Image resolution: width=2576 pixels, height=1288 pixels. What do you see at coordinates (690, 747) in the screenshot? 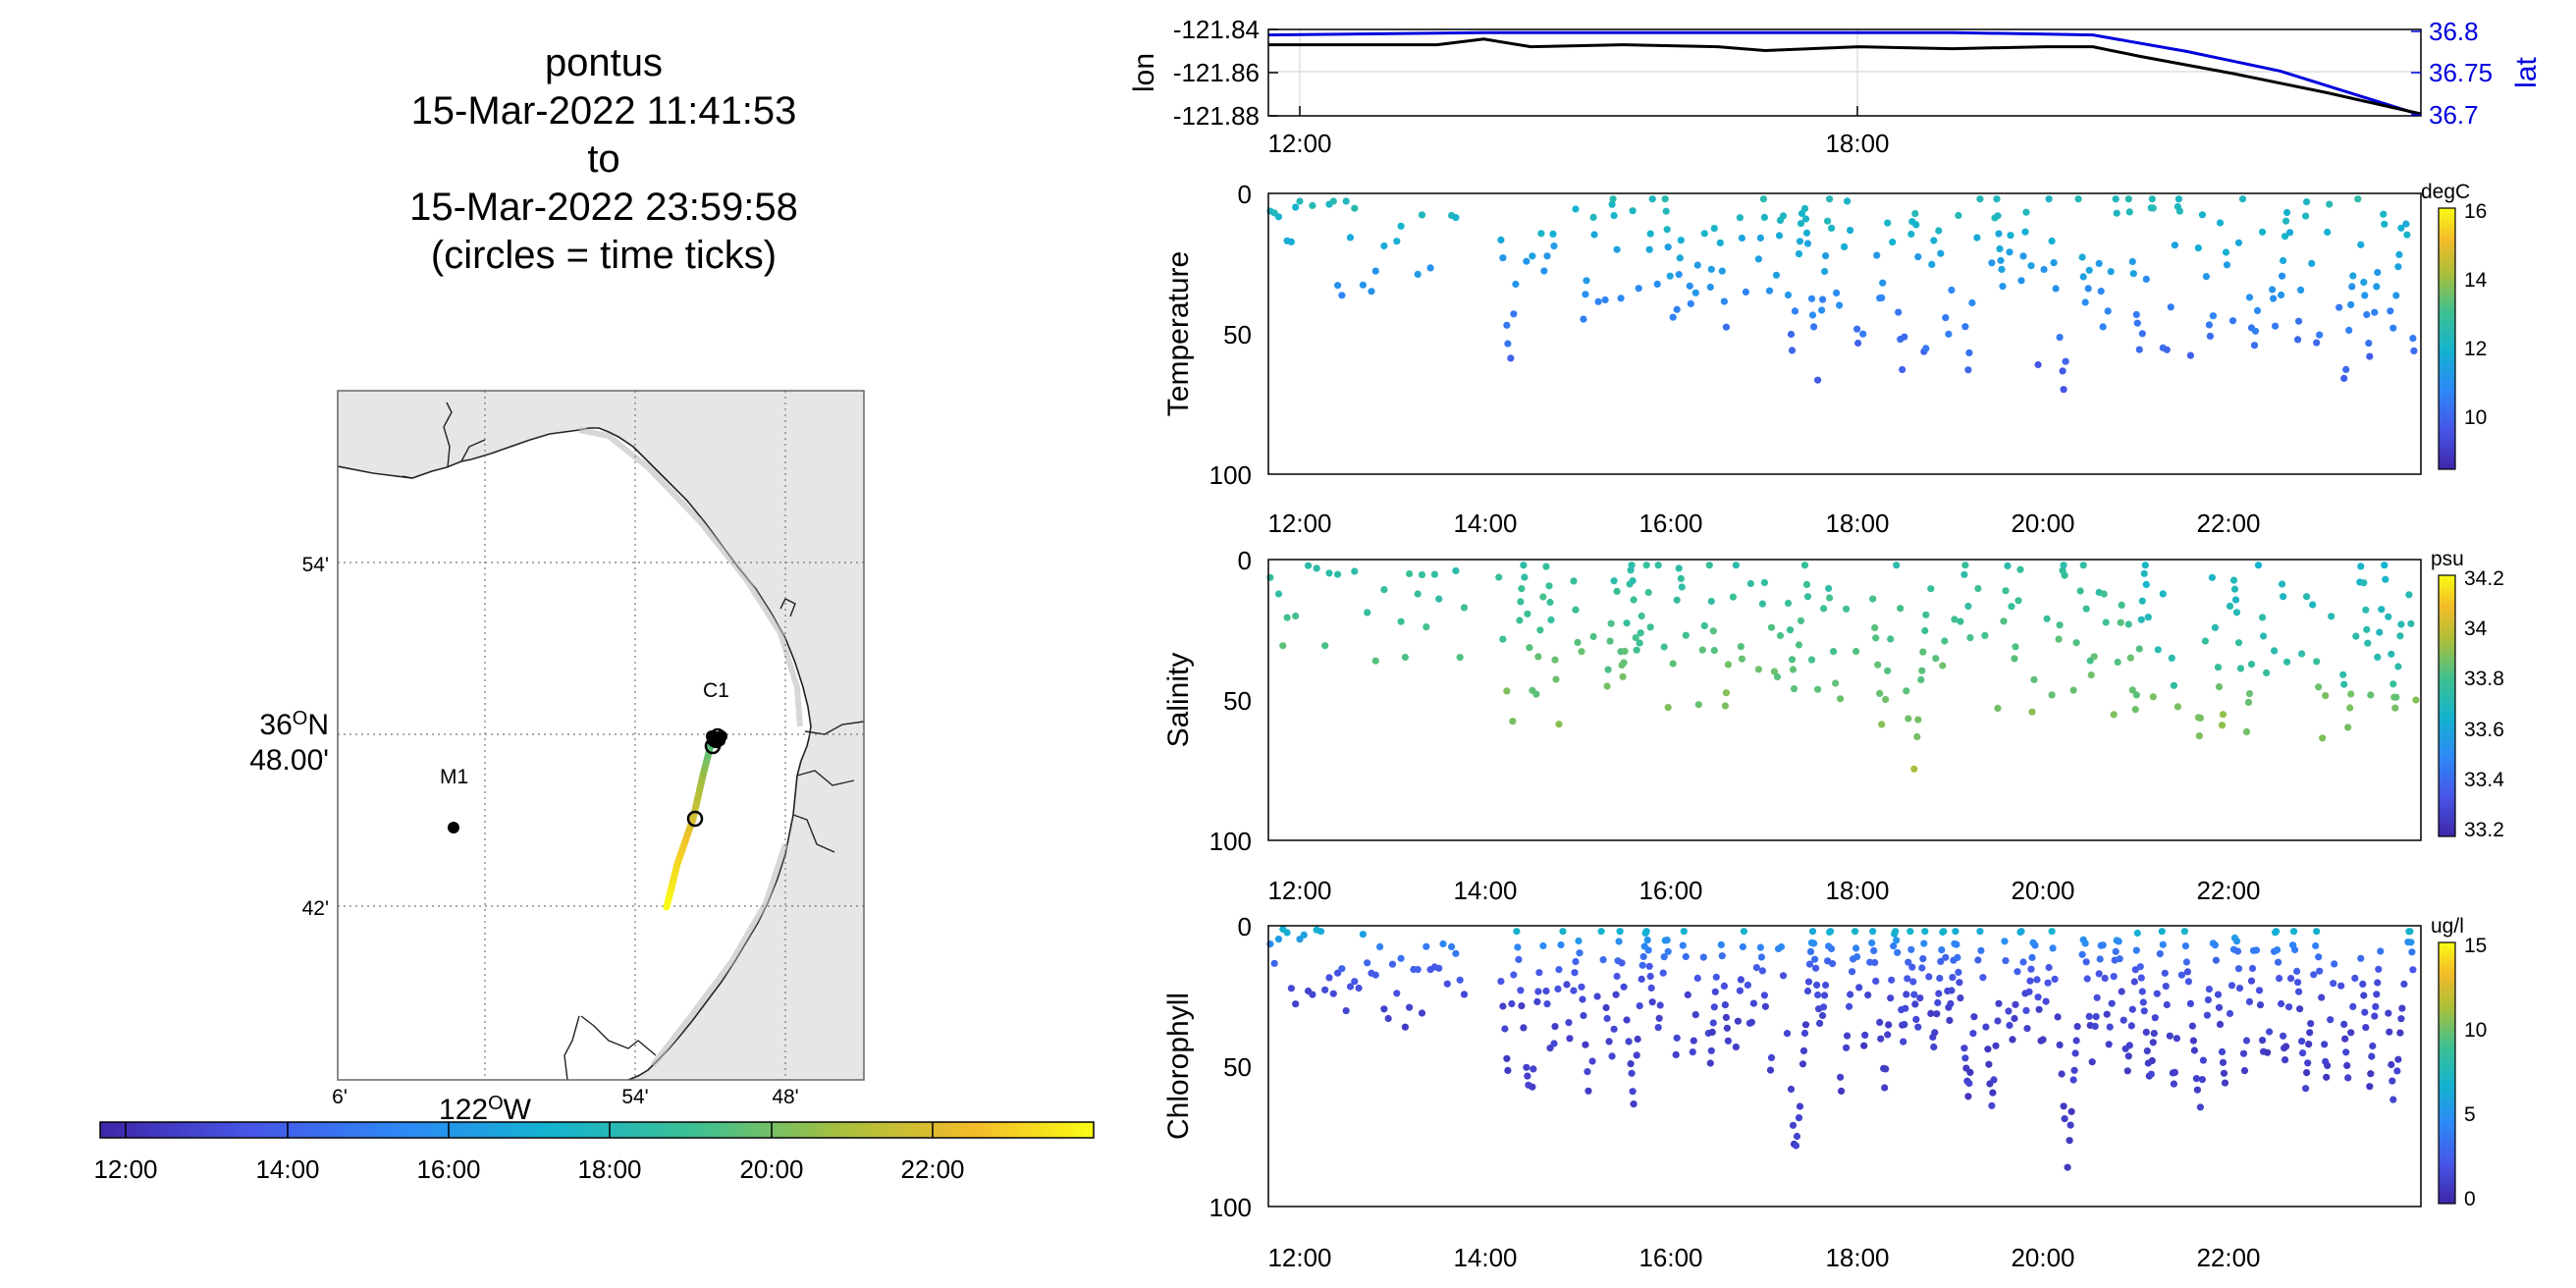
I see `coastline-shelf` at bounding box center [690, 747].